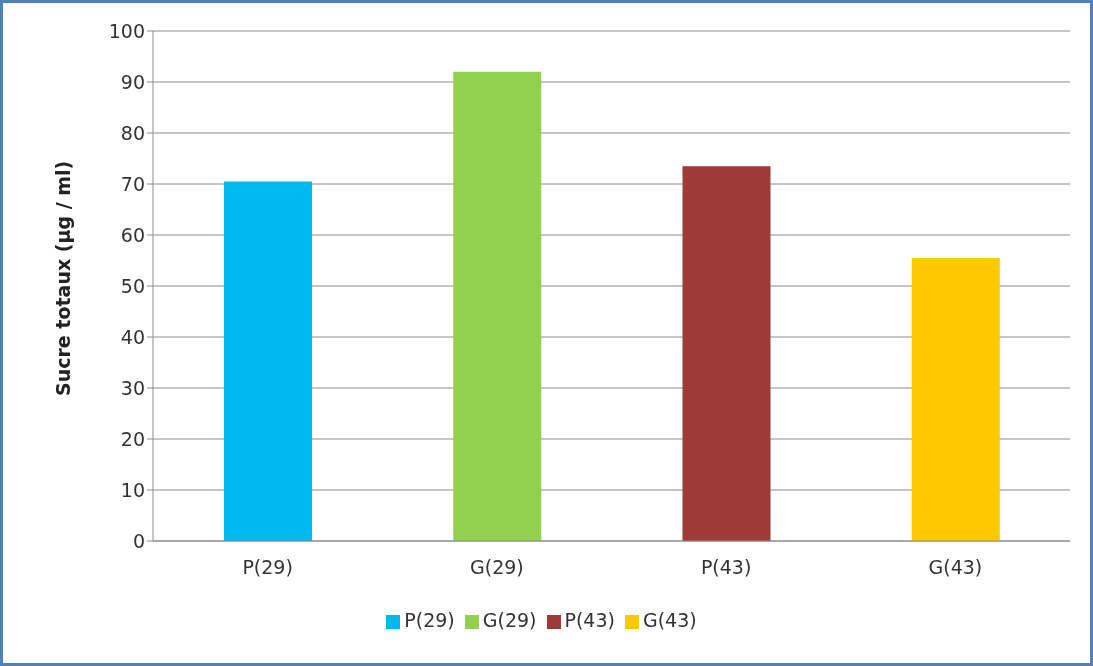  Describe the element at coordinates (267, 567) in the screenshot. I see `x-tick-label: P(29)` at that location.